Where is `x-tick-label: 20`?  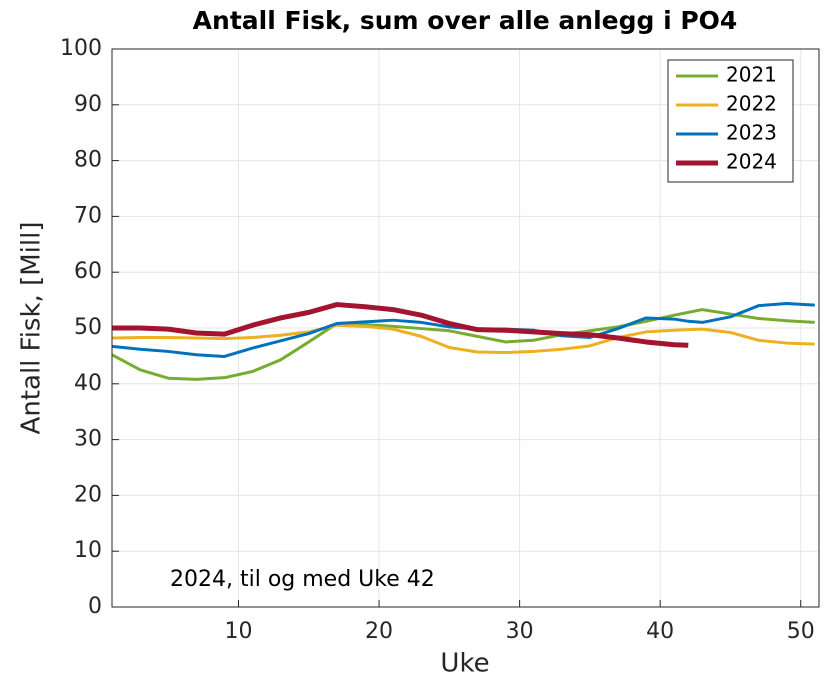
x-tick-label: 20 is located at coordinates (379, 631).